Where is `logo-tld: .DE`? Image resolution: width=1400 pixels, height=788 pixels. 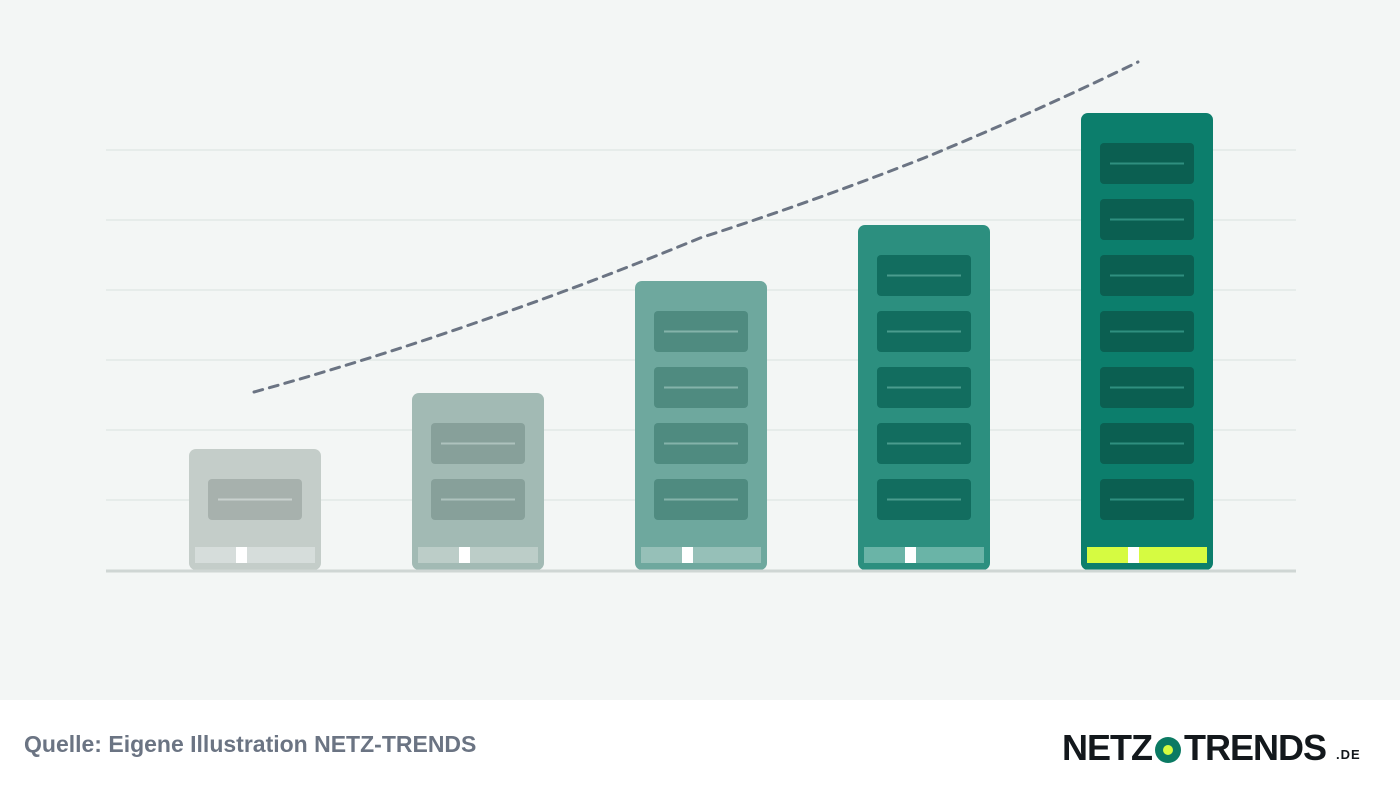
logo-tld: .DE is located at coordinates (1348, 754).